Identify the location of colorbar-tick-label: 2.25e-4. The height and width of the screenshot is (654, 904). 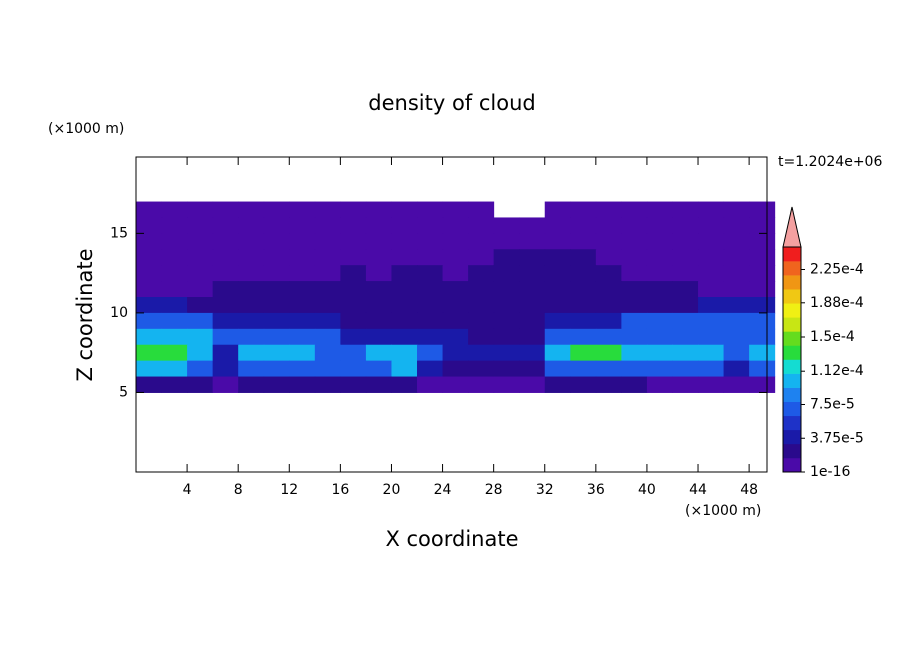
(837, 270).